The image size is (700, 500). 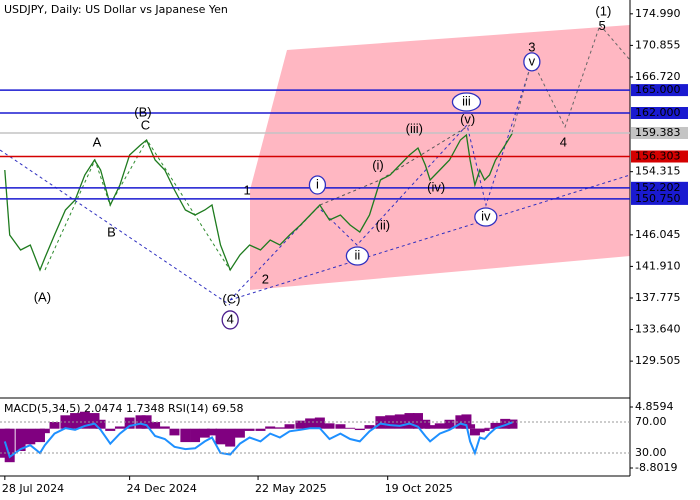 I want to click on wave-label: B, so click(x=111, y=231).